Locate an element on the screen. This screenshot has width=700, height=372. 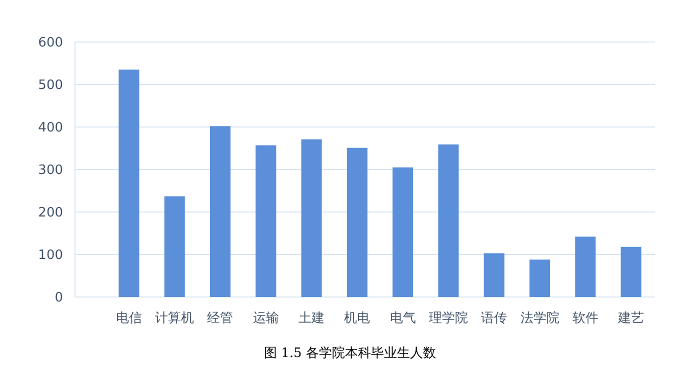
x-tick-label: 理学院 is located at coordinates (448, 318).